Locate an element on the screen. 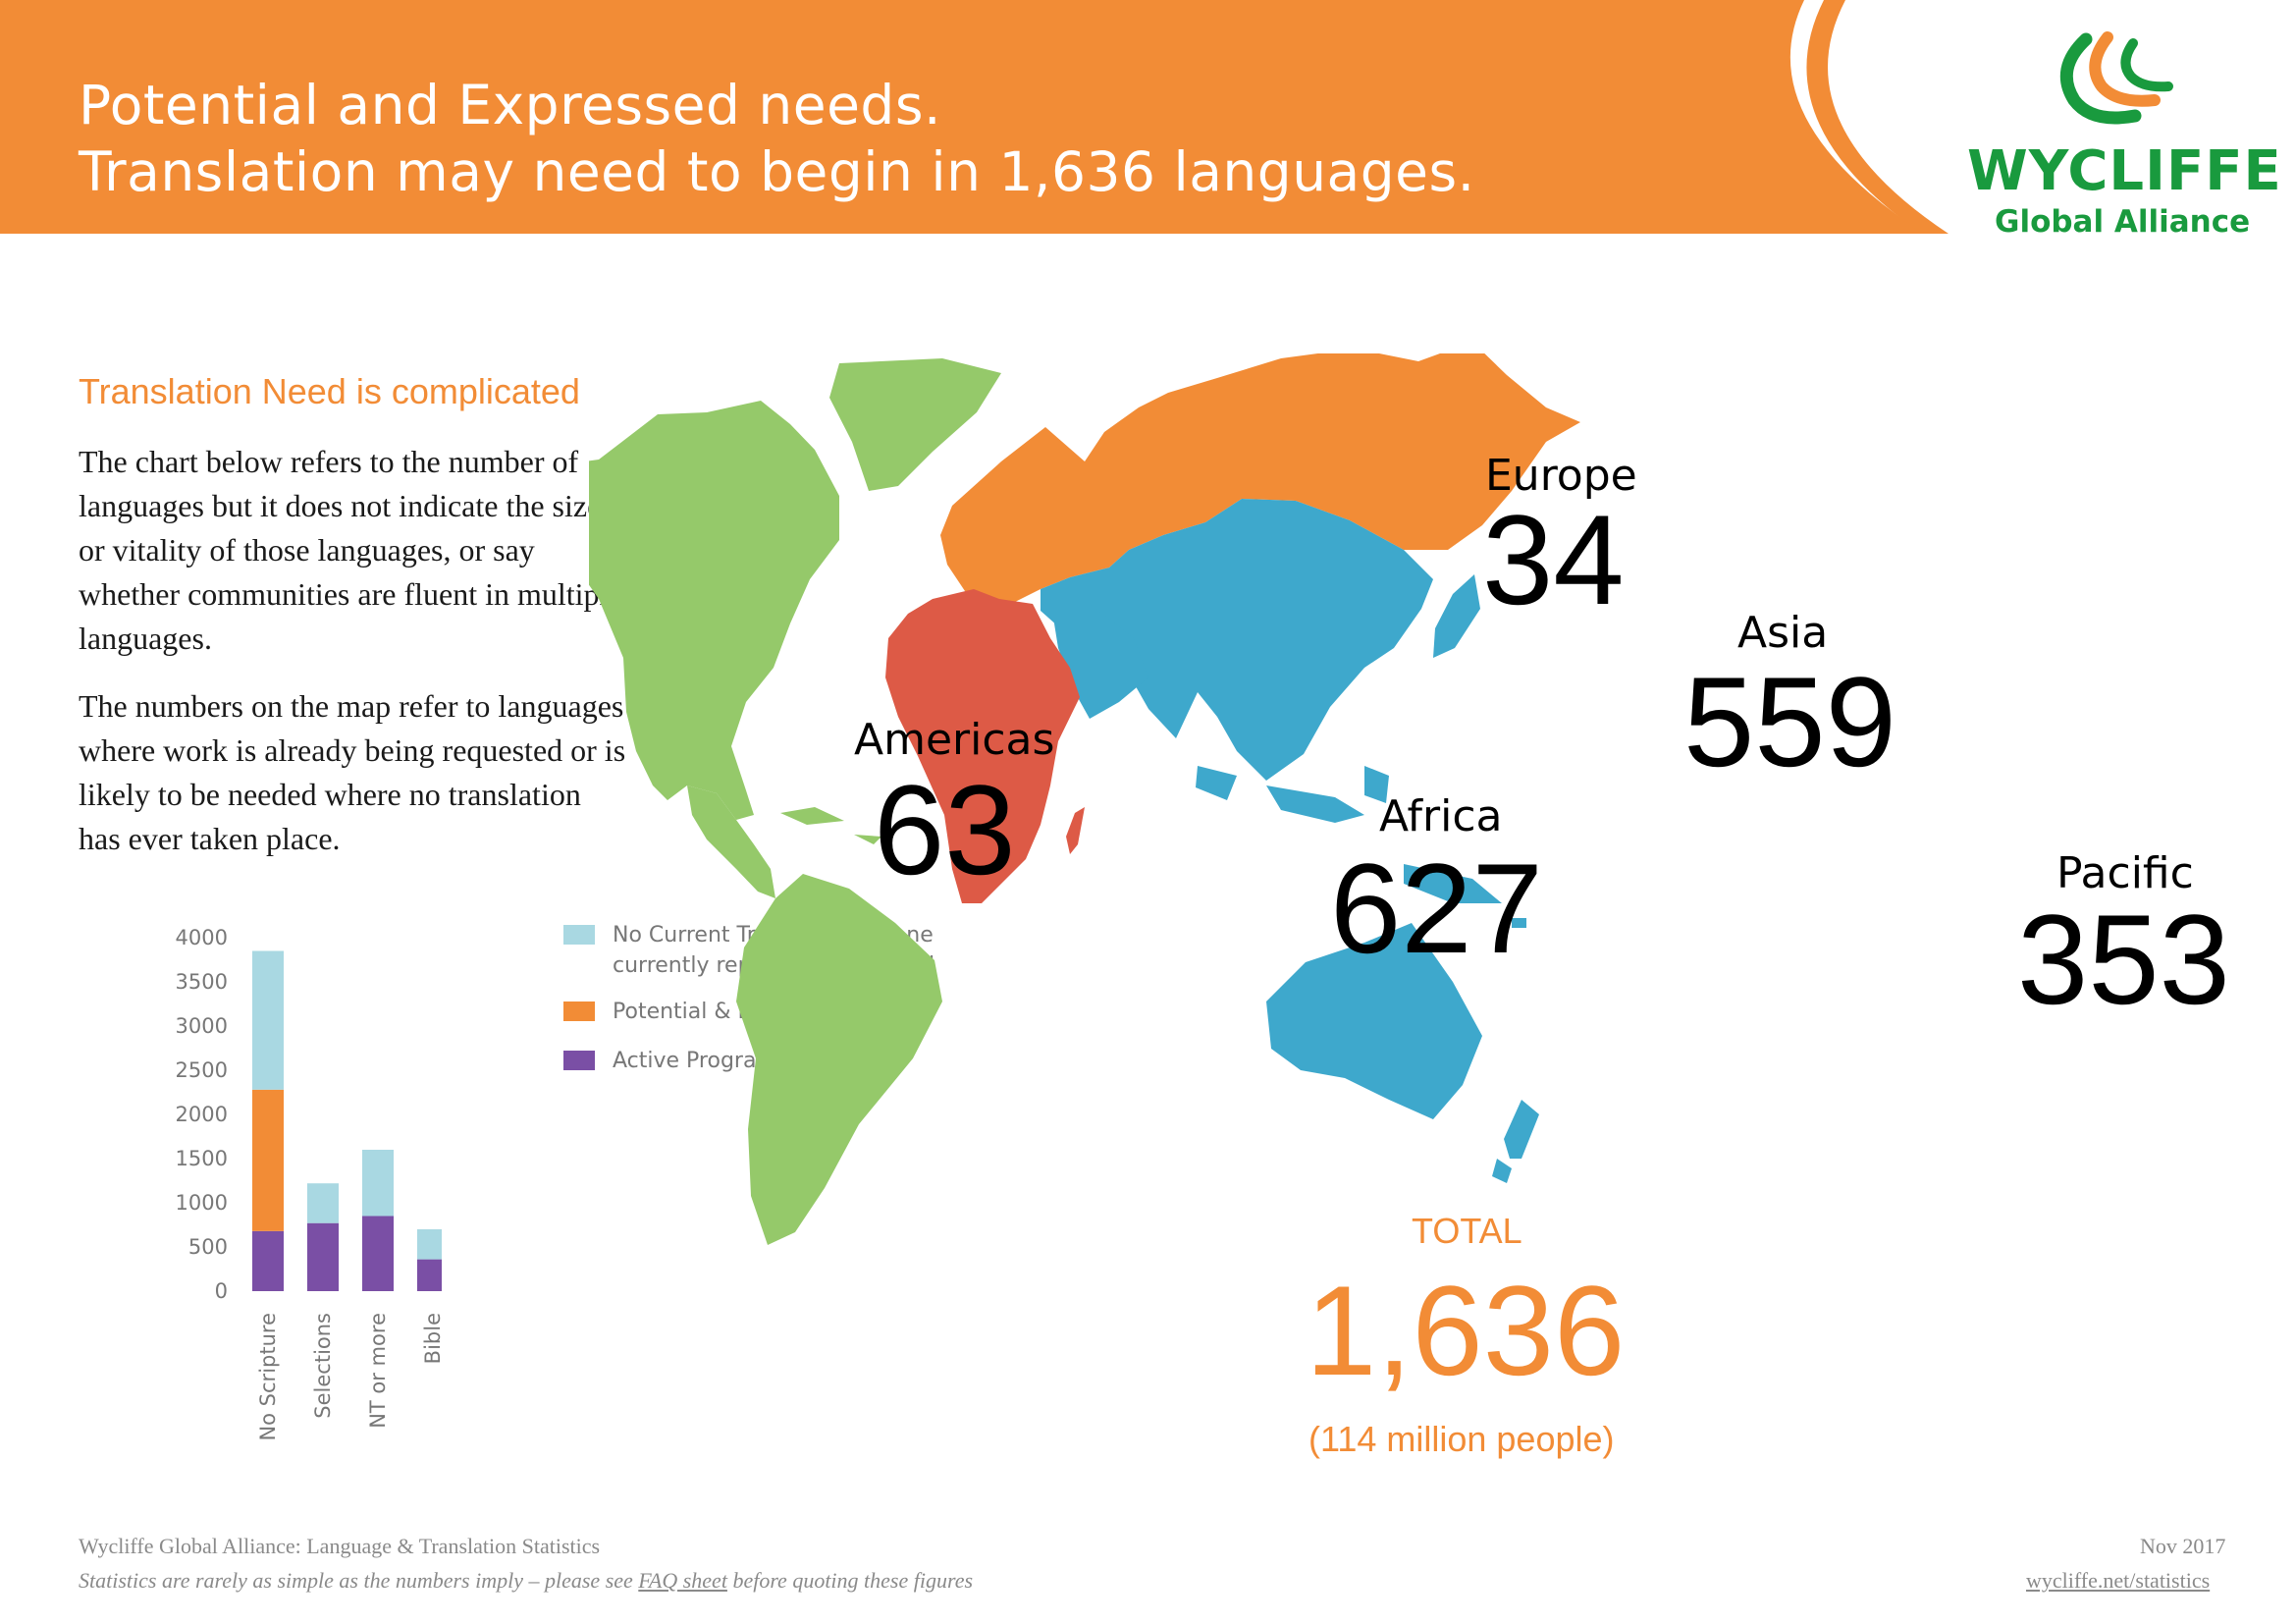  map-new-zealand is located at coordinates (1515, 1141).